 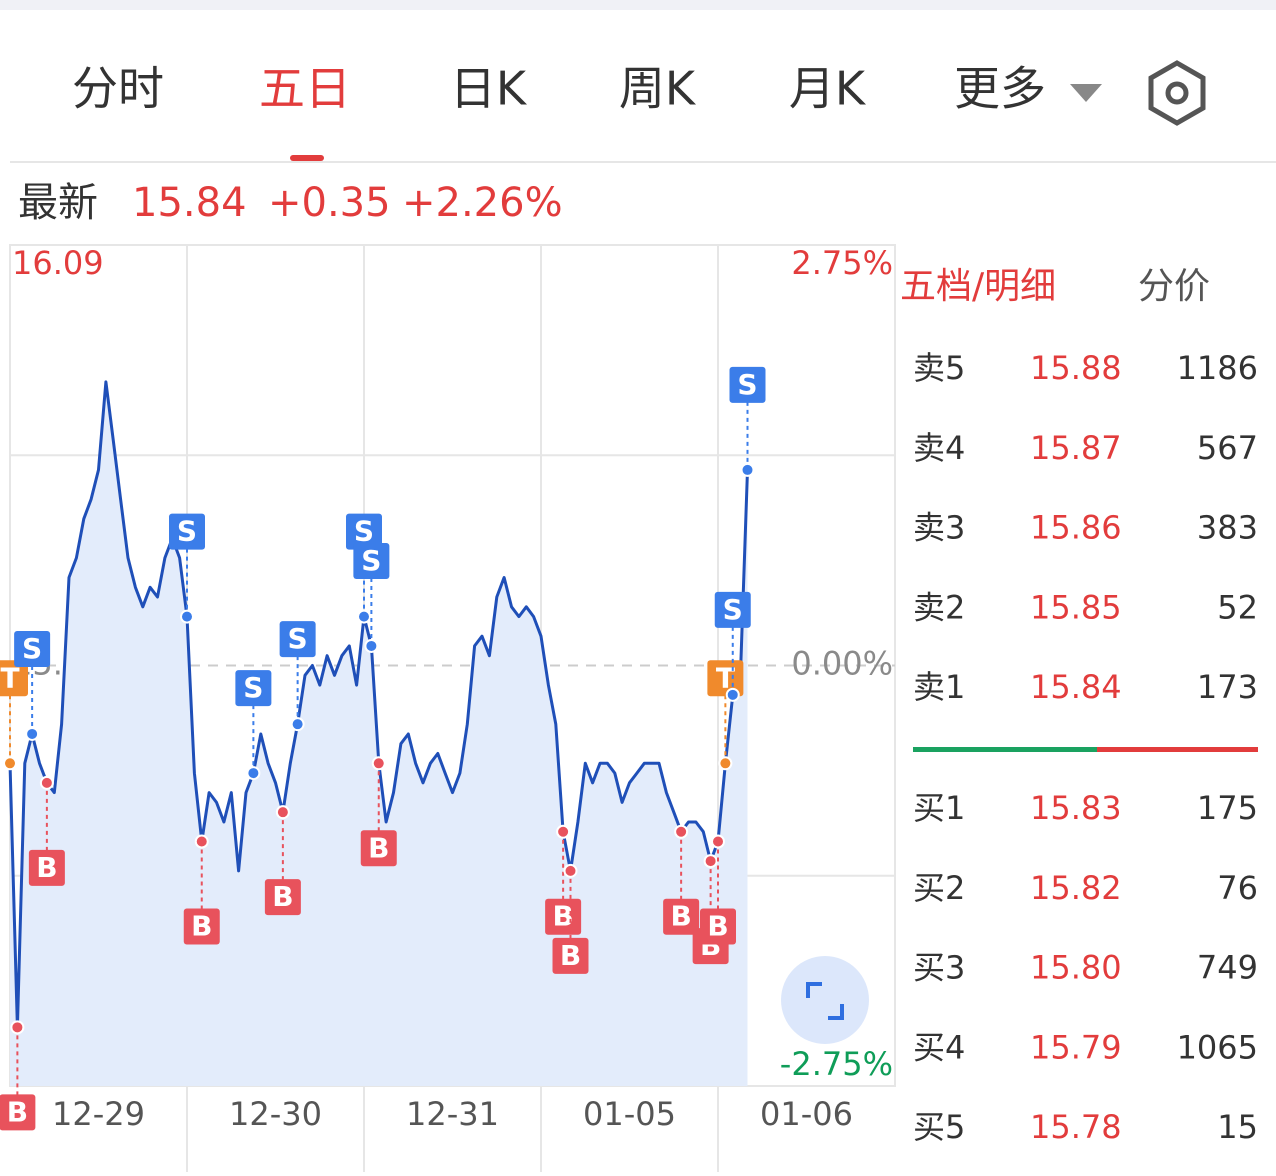 I want to click on dropdown-arrow, so click(x=1086, y=93).